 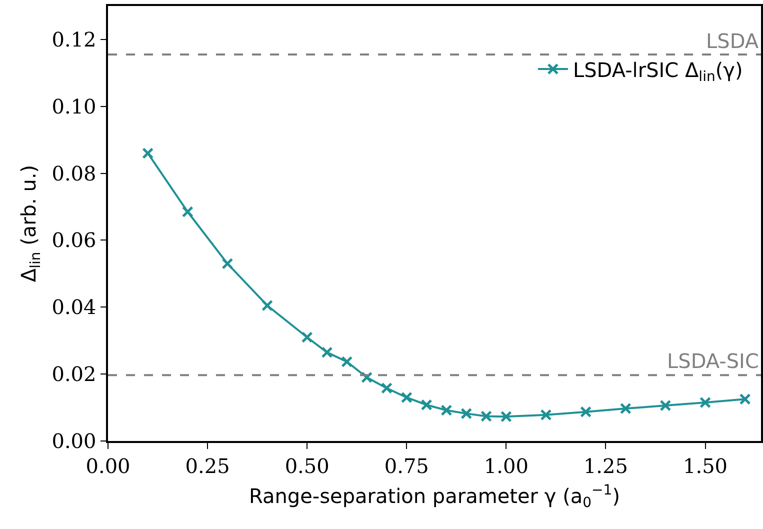 I want to click on y-tick-label: 0.06, so click(x=74, y=240).